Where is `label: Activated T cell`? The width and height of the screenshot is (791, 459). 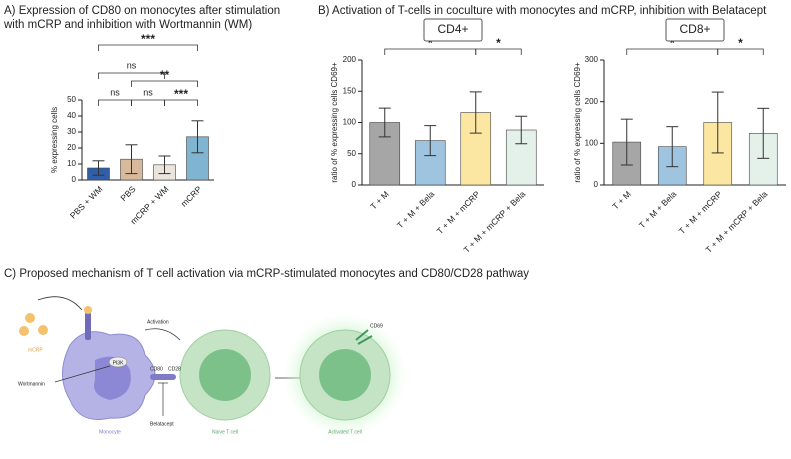
label: Activated T cell is located at coordinates (345, 432).